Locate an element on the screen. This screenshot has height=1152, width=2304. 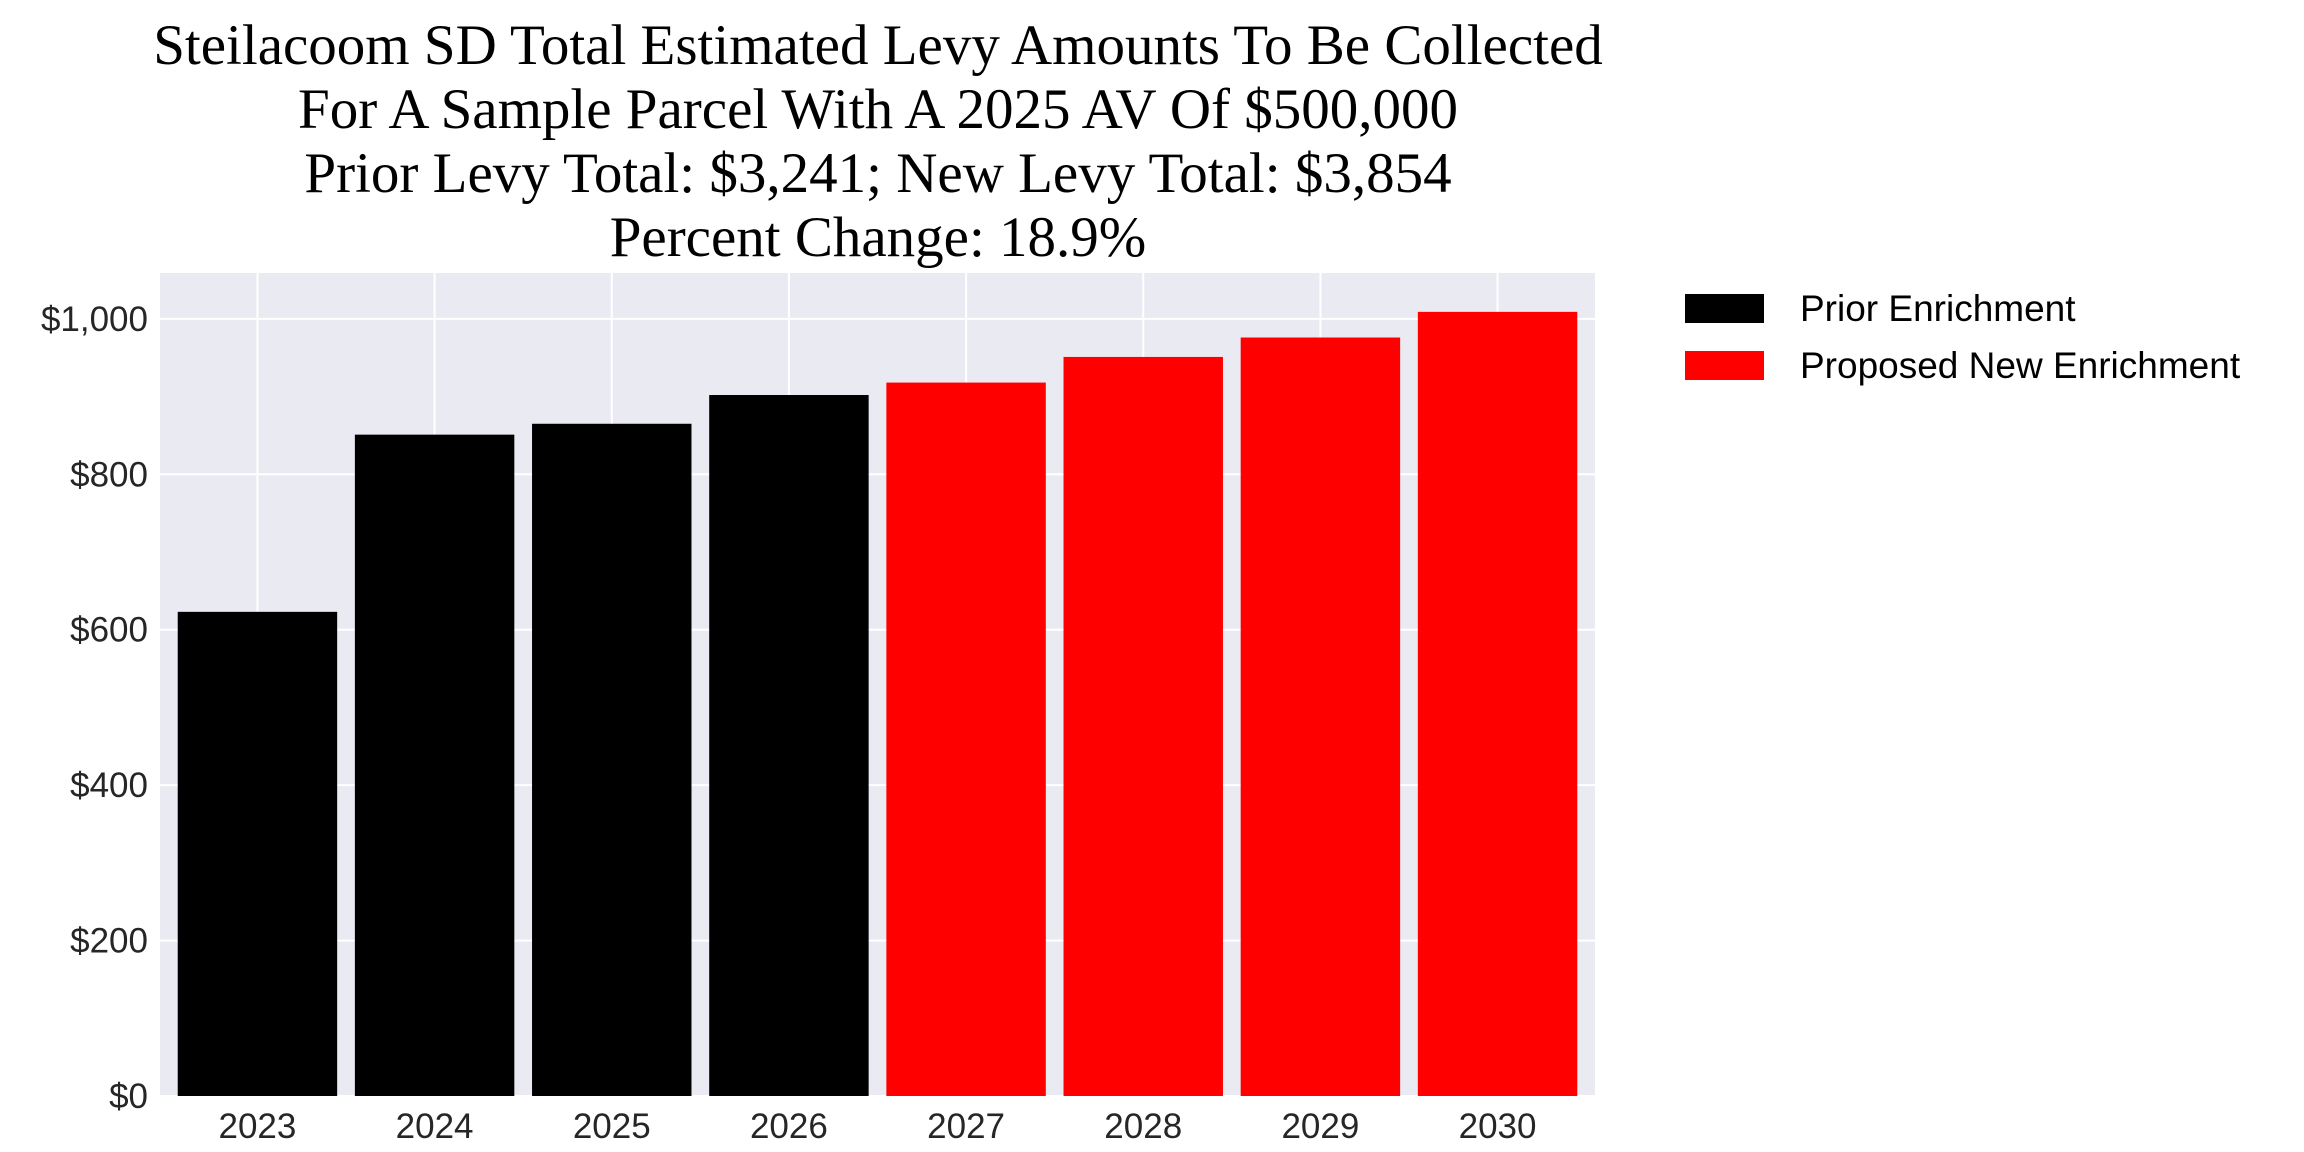
x-tick-label: 2030 is located at coordinates (1498, 1126).